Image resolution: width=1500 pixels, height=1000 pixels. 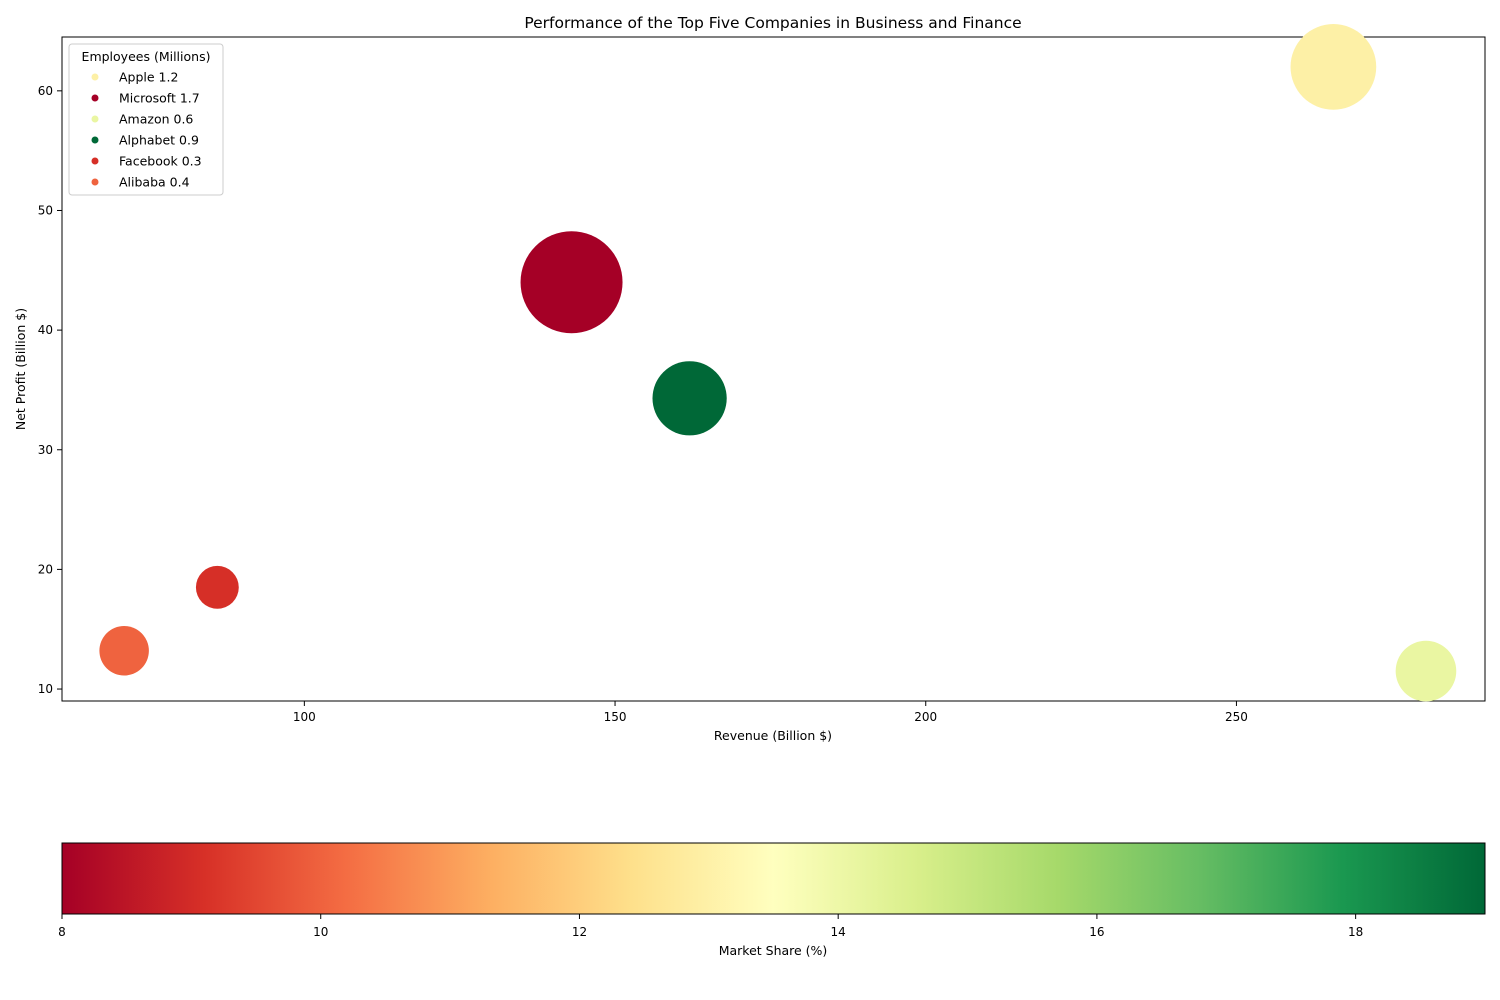 I want to click on colorbar: 8 10 12 14 16 18 Market Share (%), so click(x=772, y=900).